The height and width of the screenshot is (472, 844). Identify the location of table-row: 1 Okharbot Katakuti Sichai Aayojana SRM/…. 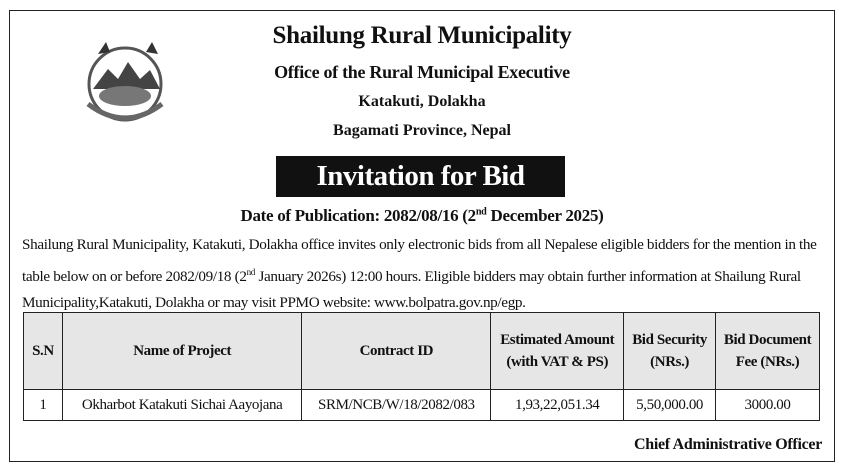
(421, 405).